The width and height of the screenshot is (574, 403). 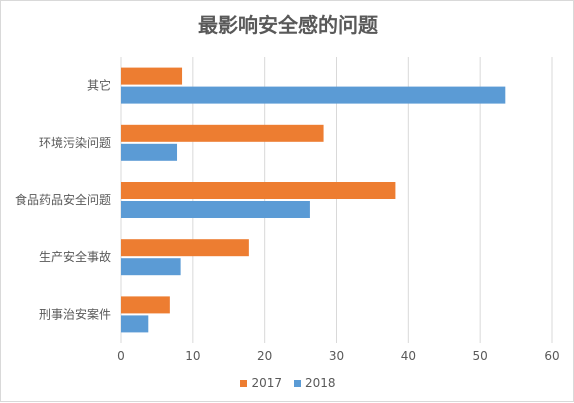 I want to click on legend-label-2018: 2018, so click(x=320, y=383).